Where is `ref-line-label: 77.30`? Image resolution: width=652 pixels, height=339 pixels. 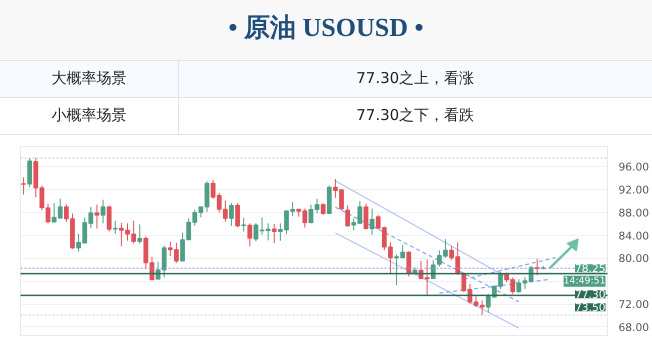 ref-line-label: 77.30 is located at coordinates (590, 295).